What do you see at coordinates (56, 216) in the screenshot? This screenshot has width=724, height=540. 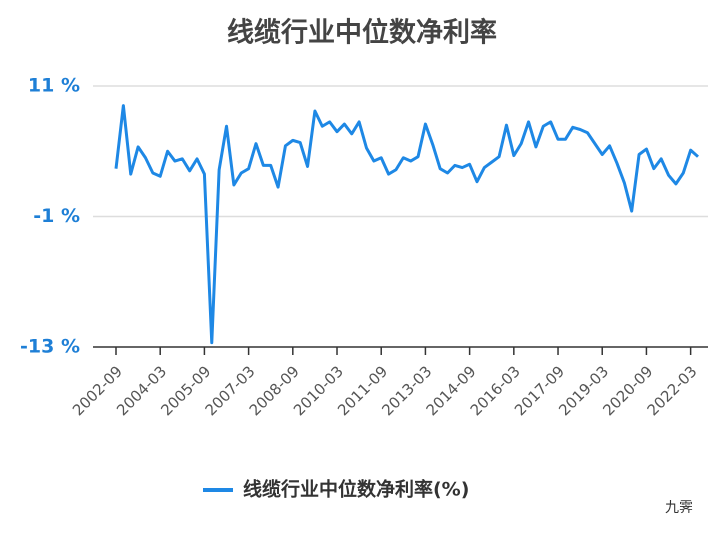 I see `y-tick-label: -1 %` at bounding box center [56, 216].